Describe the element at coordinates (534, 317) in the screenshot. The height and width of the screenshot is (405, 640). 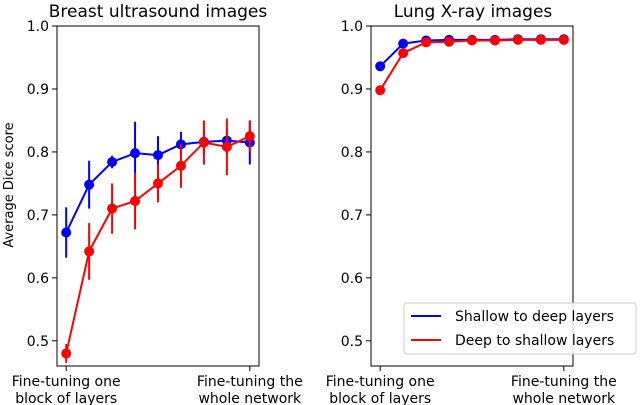
I see `legend-label-shallow: Shallow to deep layers` at that location.